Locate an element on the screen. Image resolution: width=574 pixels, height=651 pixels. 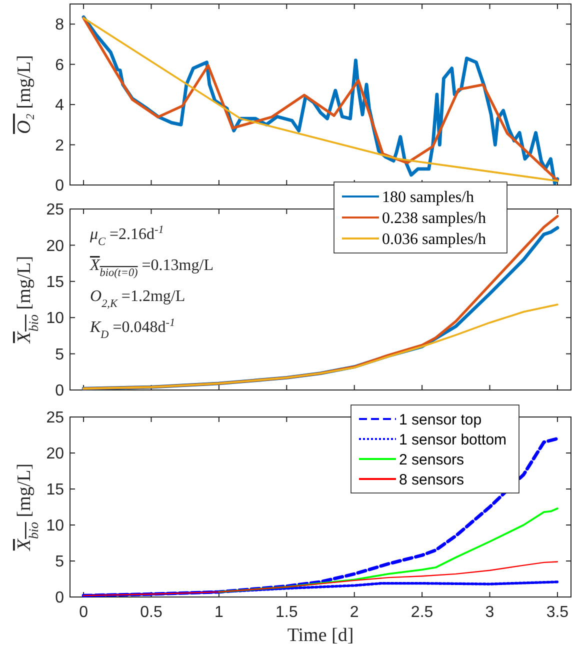
legend-label: 2 sensors is located at coordinates (431, 459).